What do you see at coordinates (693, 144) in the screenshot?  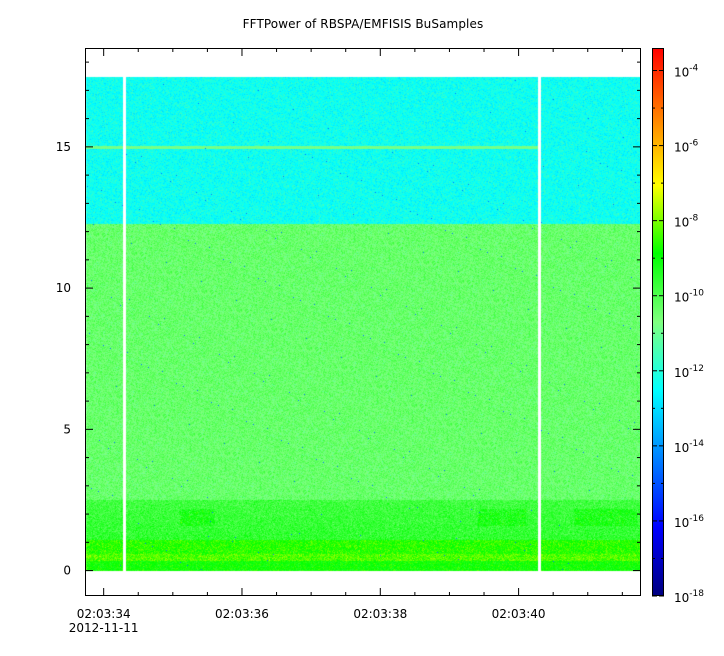 I see `colorbar-tick-exponent: -6` at bounding box center [693, 144].